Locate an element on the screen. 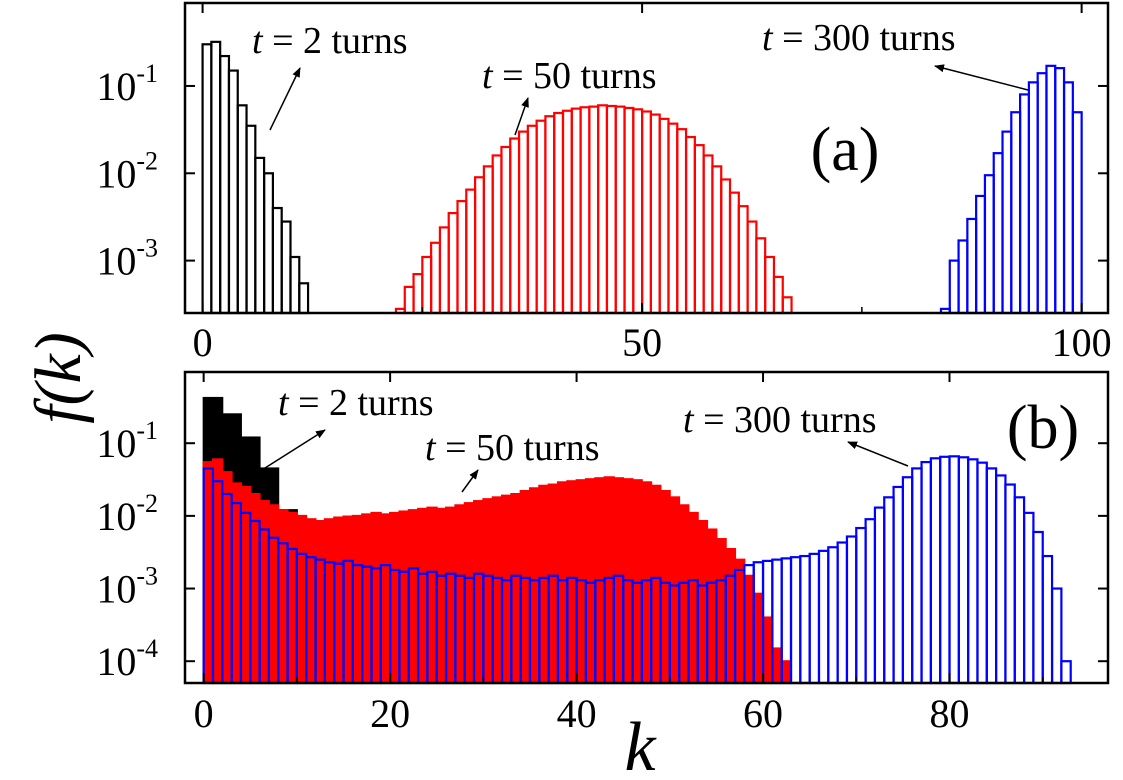 The width and height of the screenshot is (1123, 780). panel-a-annotation-t50: t = 50 turns is located at coordinates (569, 76).